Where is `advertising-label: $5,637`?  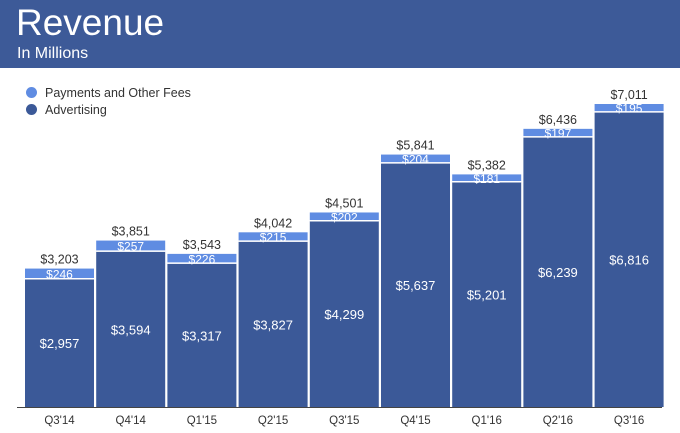 advertising-label: $5,637 is located at coordinates (416, 285).